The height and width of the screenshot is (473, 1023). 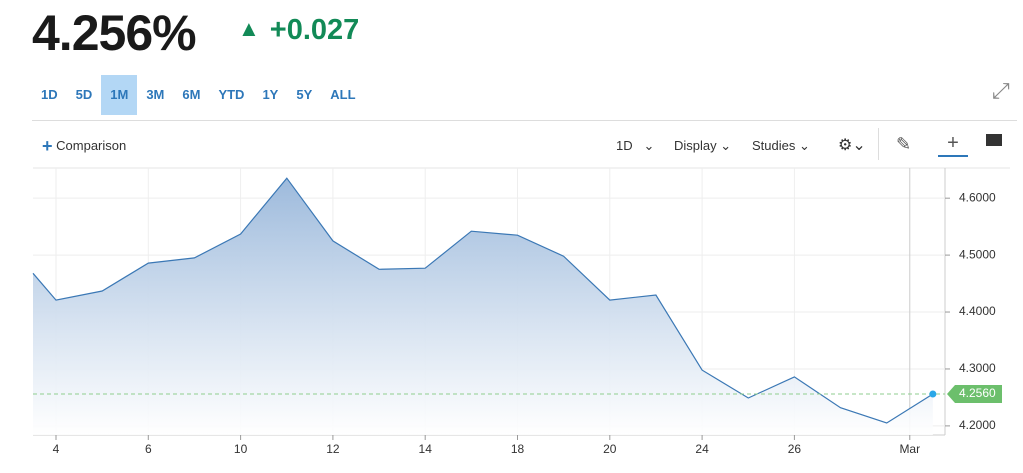 I want to click on settings-button: ⚙⌄, so click(x=852, y=145).